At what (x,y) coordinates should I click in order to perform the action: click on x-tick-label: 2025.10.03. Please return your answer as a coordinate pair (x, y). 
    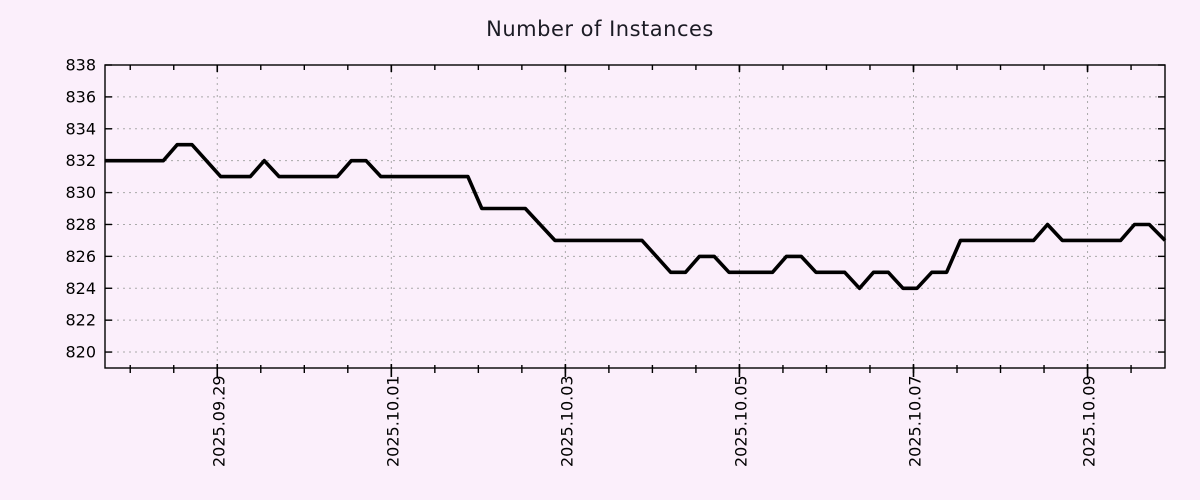
    Looking at the image, I should click on (566, 421).